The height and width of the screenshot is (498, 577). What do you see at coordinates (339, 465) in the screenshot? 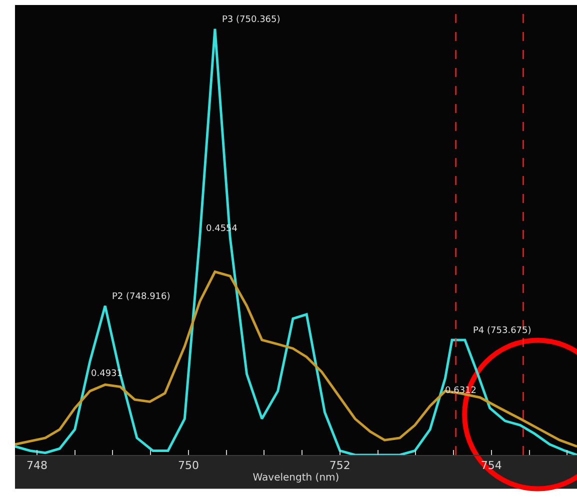
I see `x-tick-label: 752` at bounding box center [339, 465].